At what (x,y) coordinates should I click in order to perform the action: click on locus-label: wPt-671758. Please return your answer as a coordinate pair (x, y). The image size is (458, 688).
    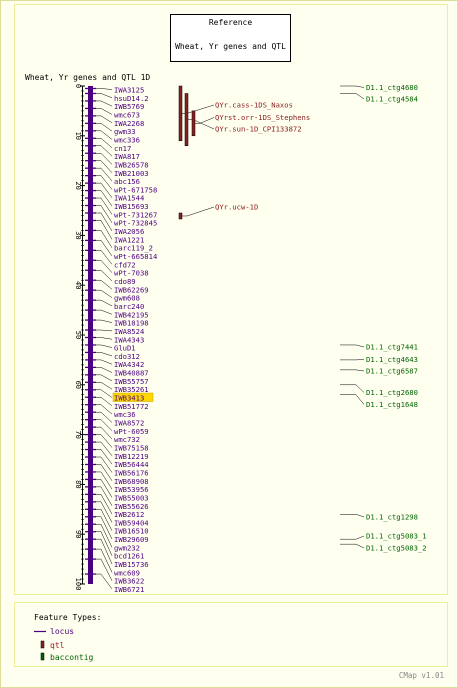
    Looking at the image, I should click on (135, 189).